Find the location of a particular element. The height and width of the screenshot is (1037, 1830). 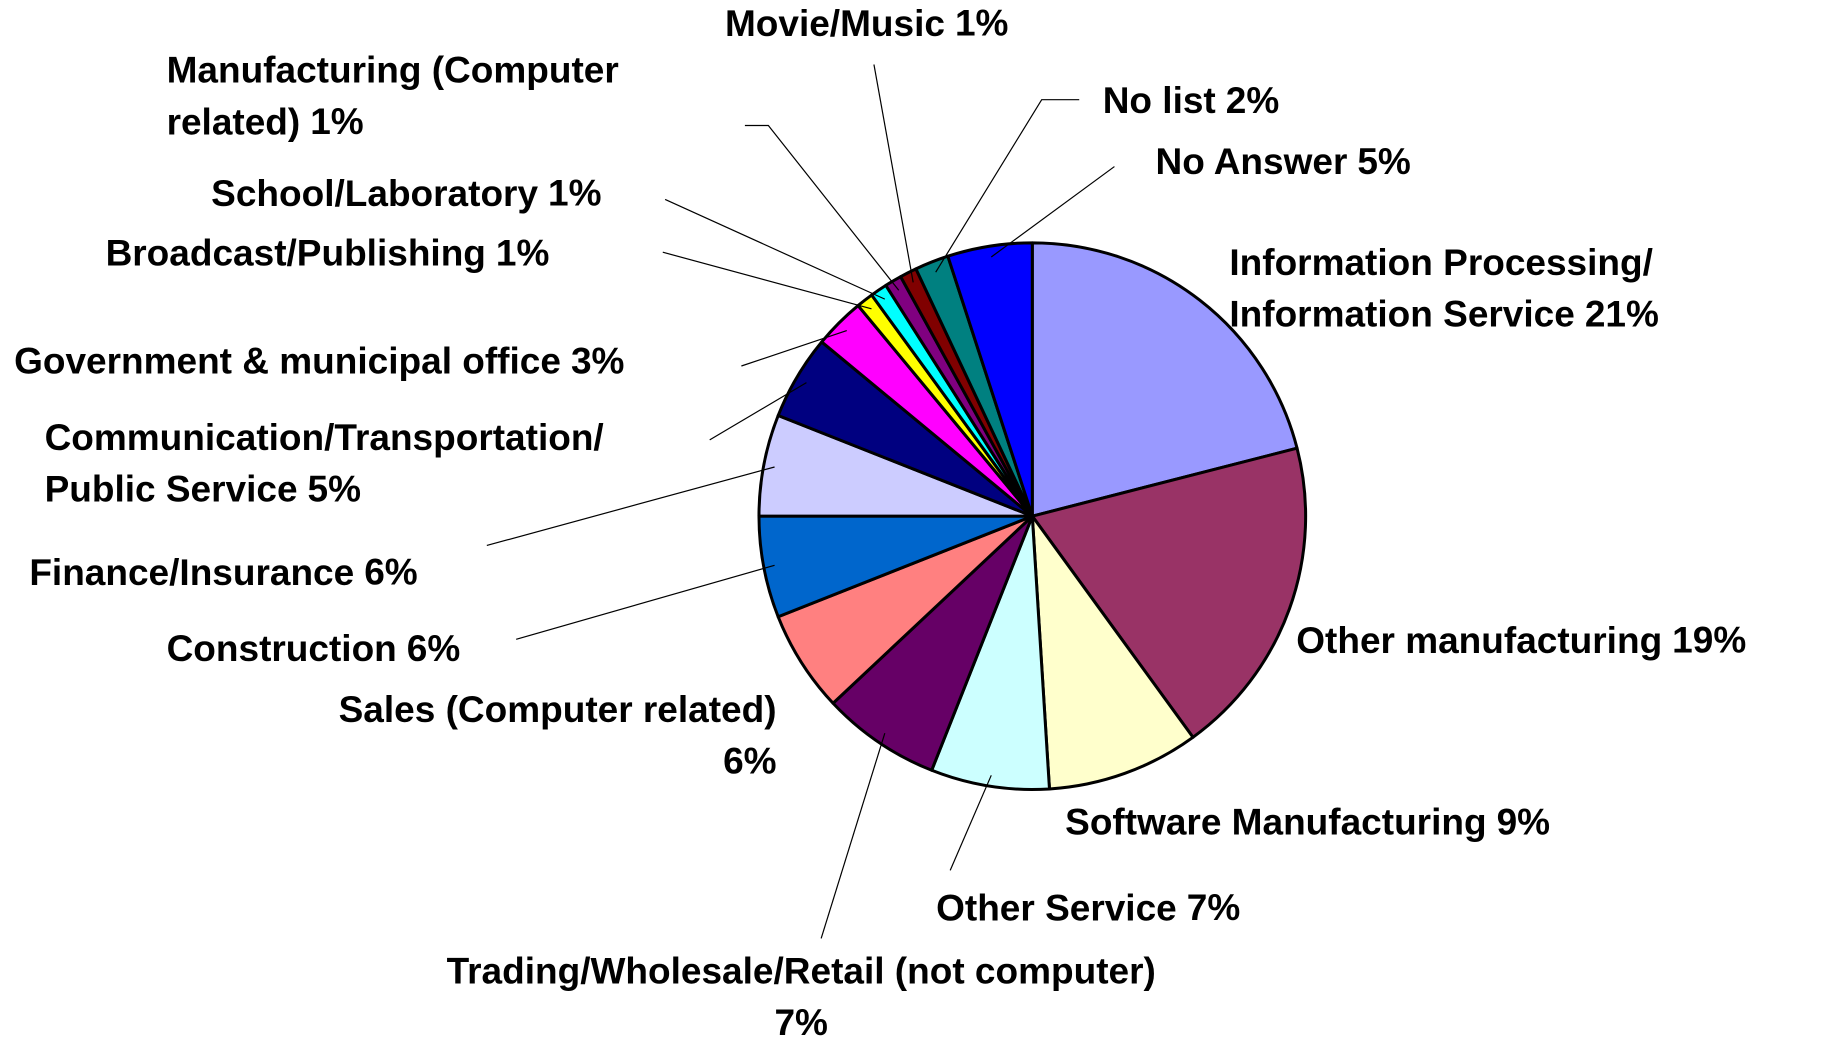

value-label: 19% is located at coordinates (1709, 640).